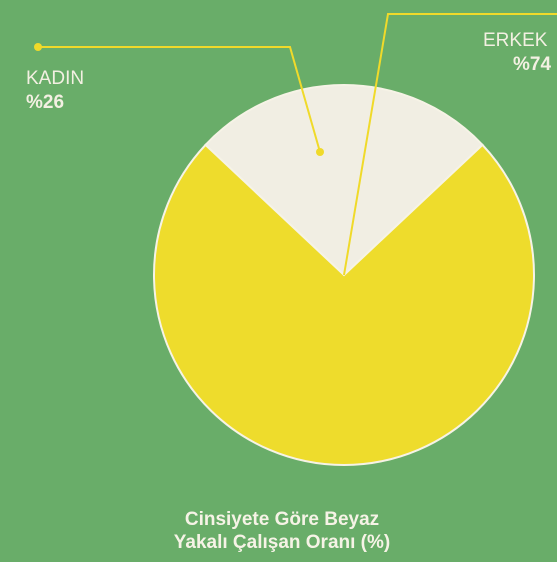 The height and width of the screenshot is (562, 557). What do you see at coordinates (45, 102) in the screenshot?
I see `value-label: %26` at bounding box center [45, 102].